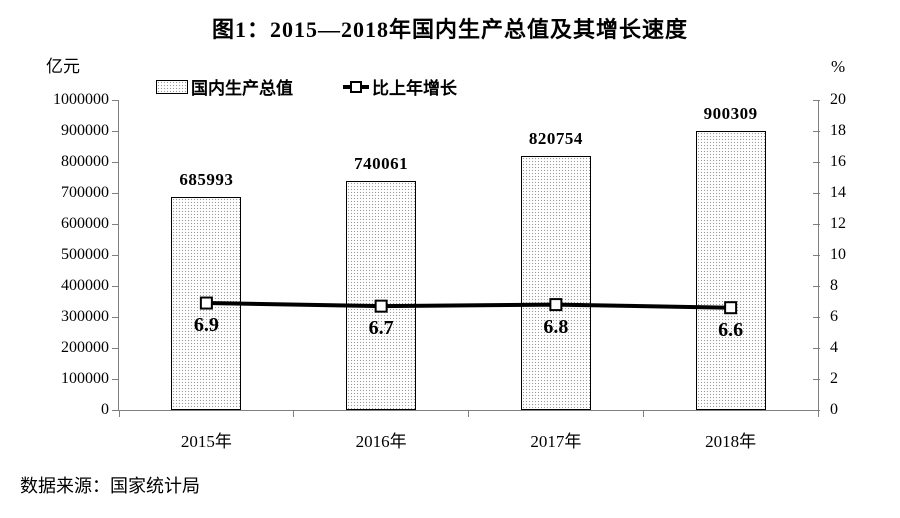  I want to click on left-axis-tick-label: 900000, so click(85, 130).